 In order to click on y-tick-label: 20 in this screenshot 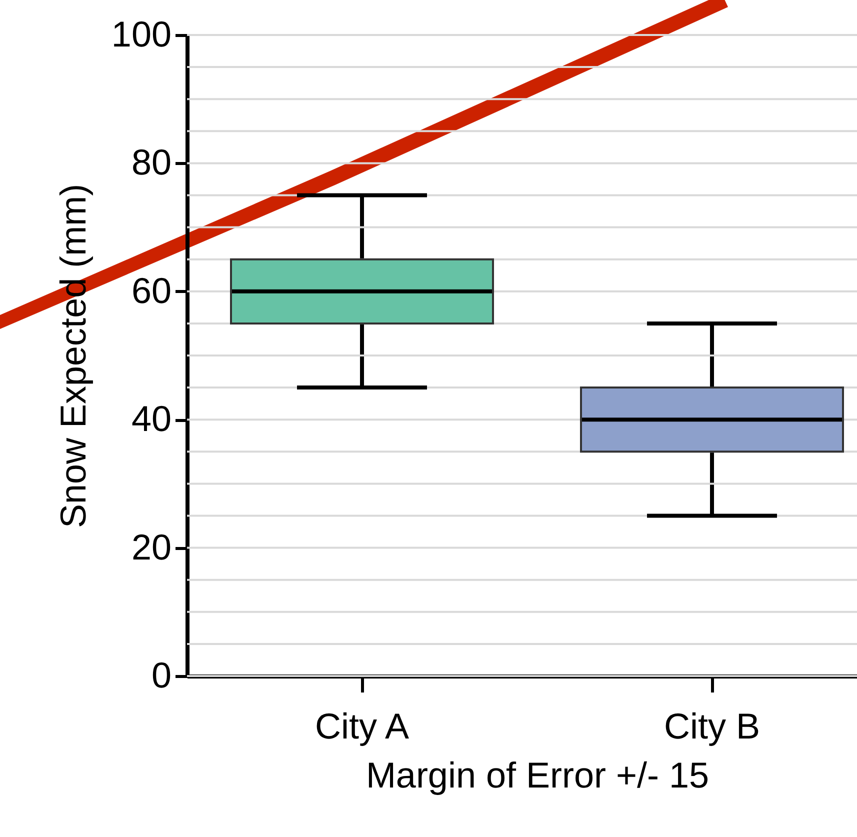, I will do `click(151, 547)`.